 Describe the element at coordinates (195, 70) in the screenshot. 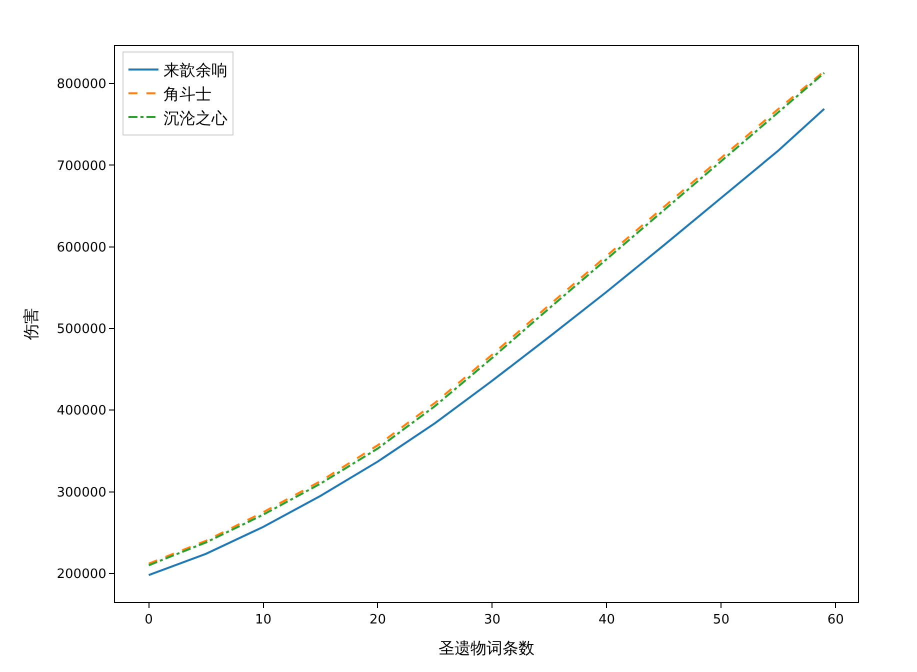

I see `legend-label: 来歆余响` at that location.